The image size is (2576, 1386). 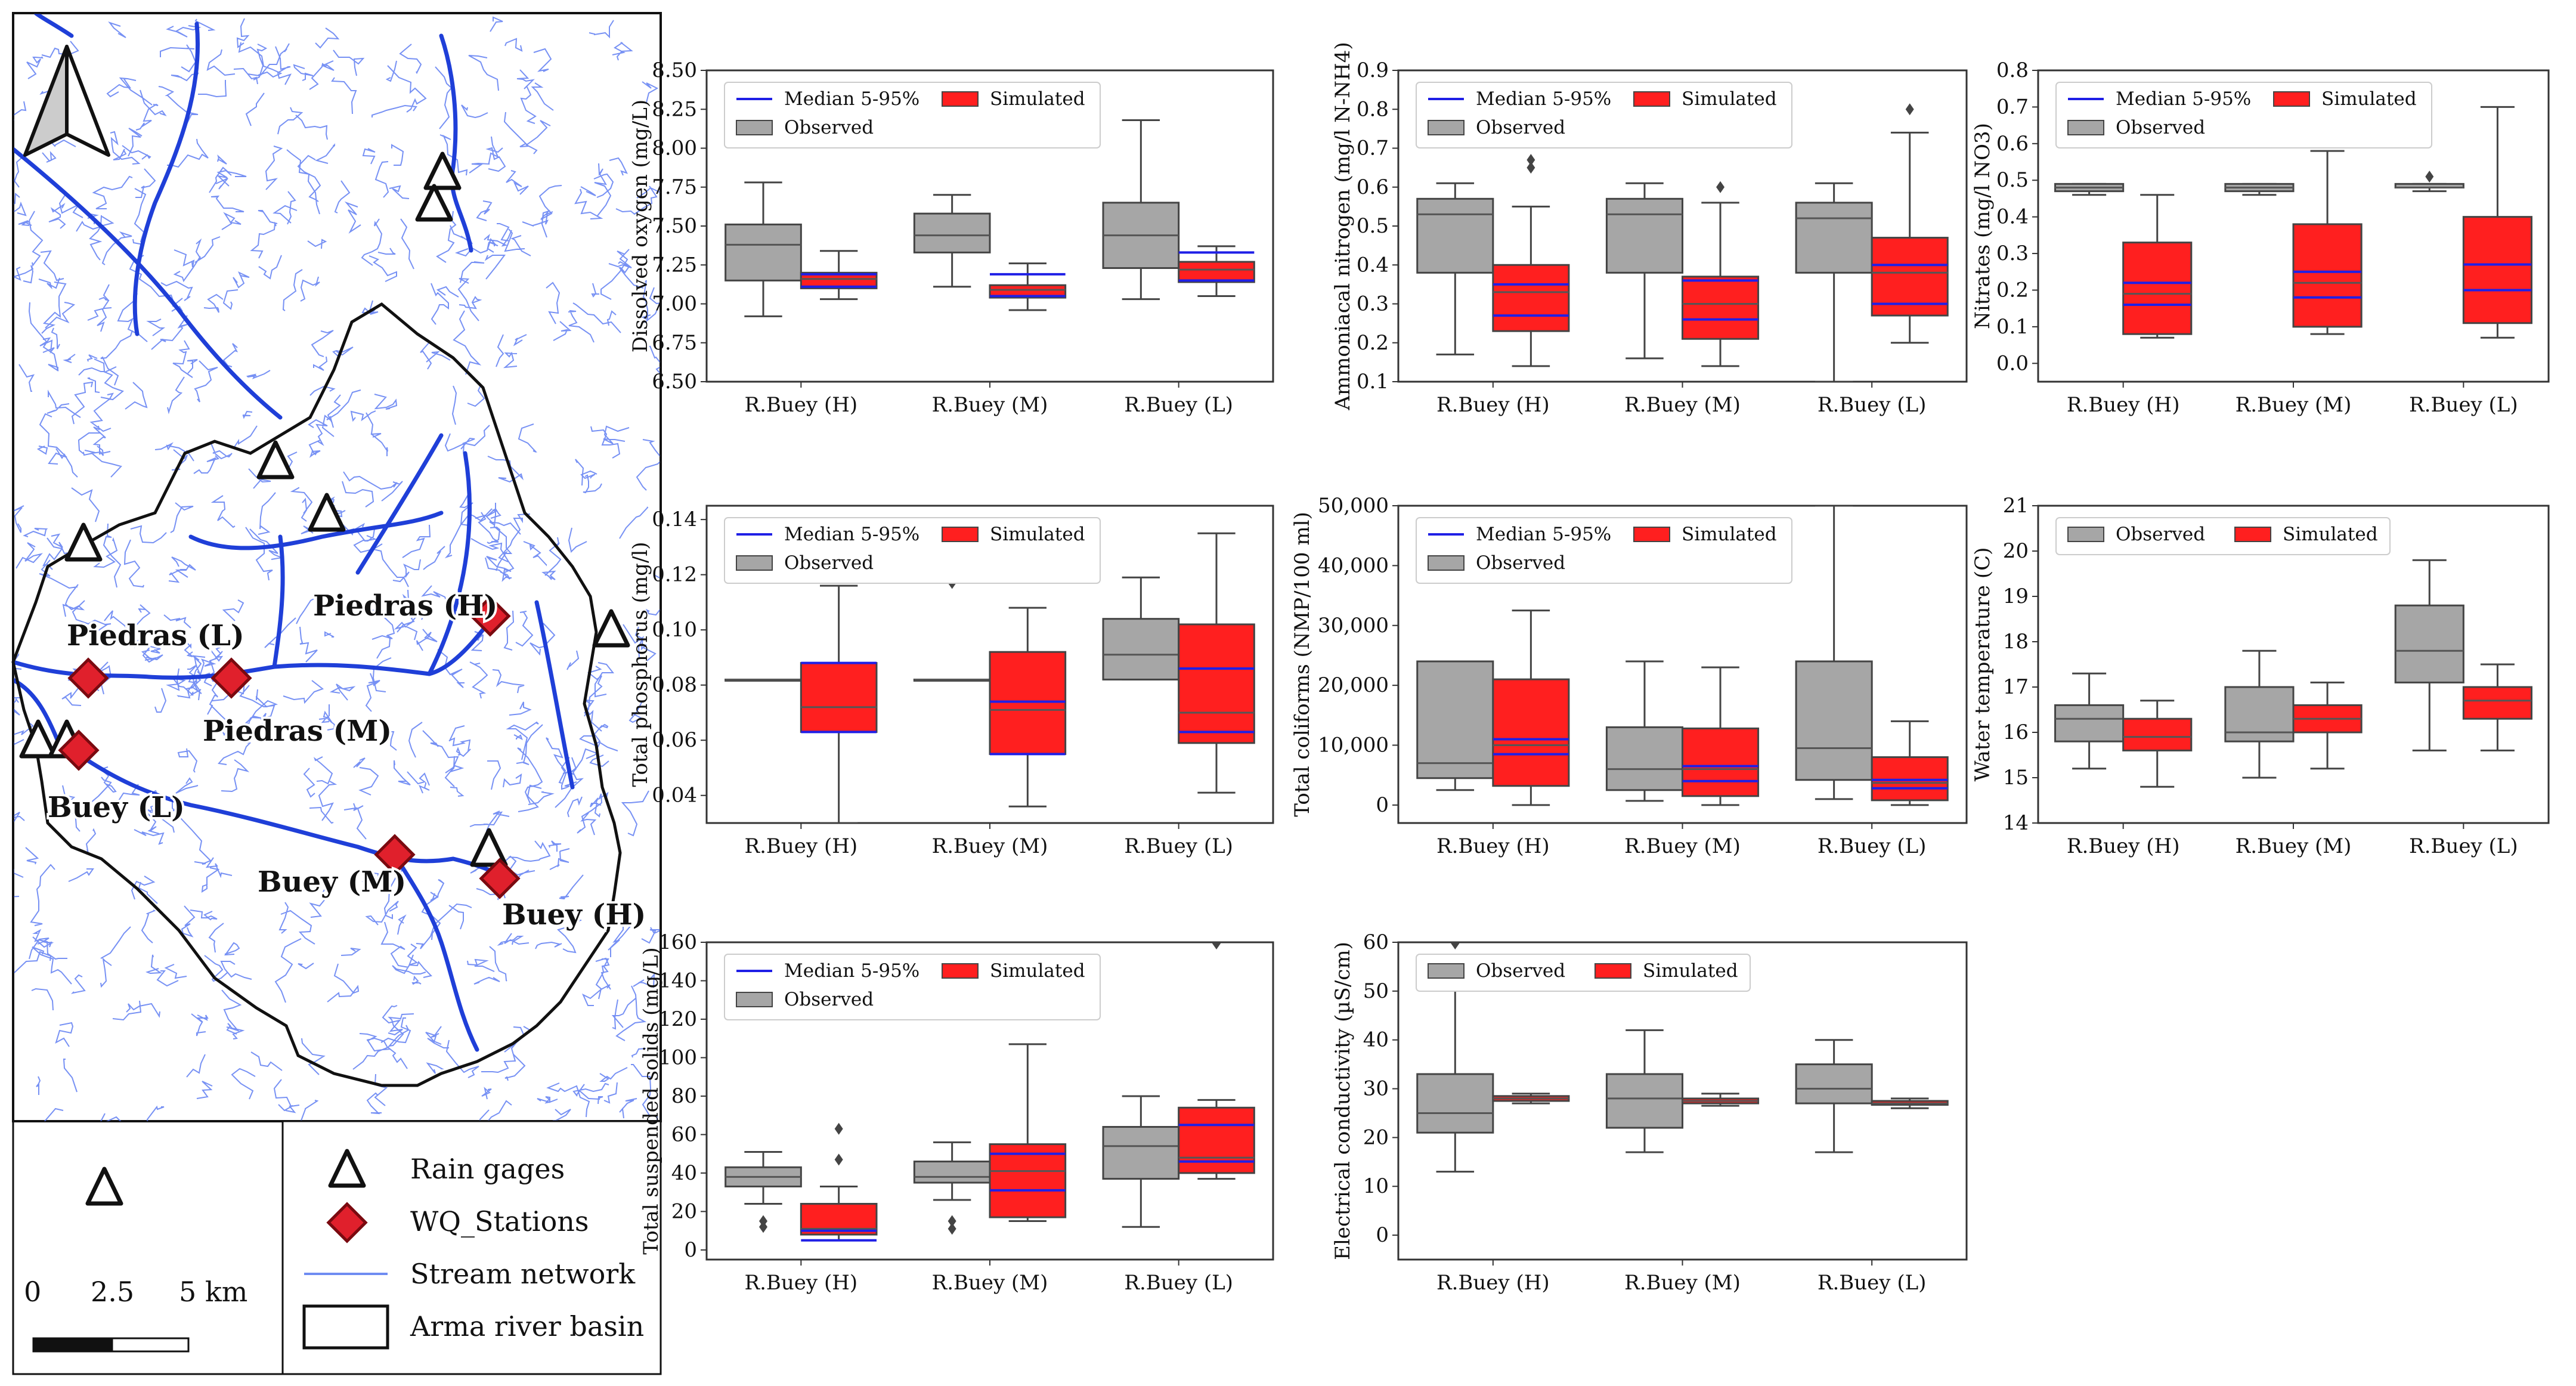 I want to click on y-tick-label: 7.25, so click(x=674, y=265).